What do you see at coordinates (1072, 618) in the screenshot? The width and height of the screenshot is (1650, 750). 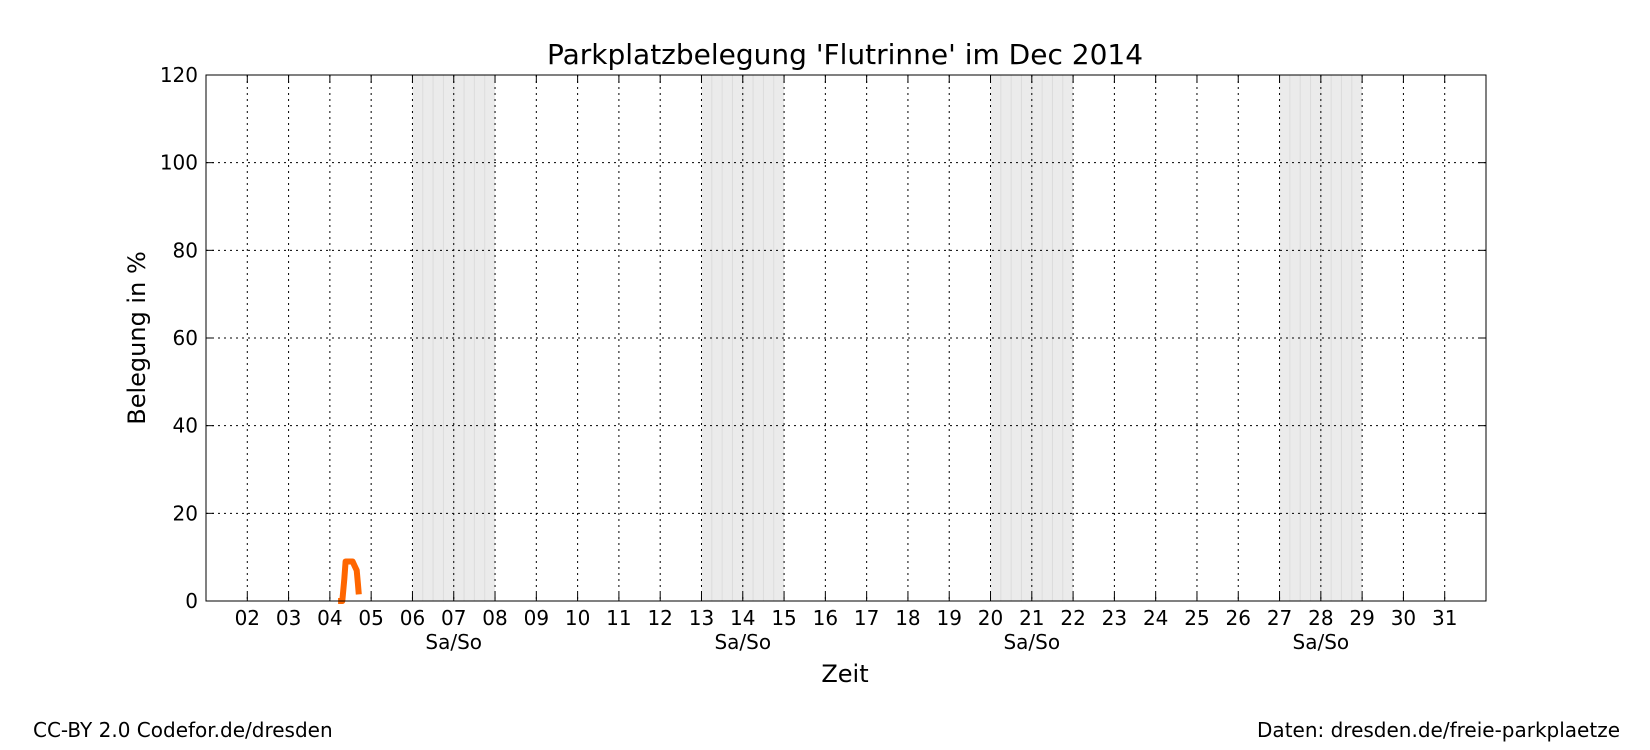 I see `x-tick-label: 22` at bounding box center [1072, 618].